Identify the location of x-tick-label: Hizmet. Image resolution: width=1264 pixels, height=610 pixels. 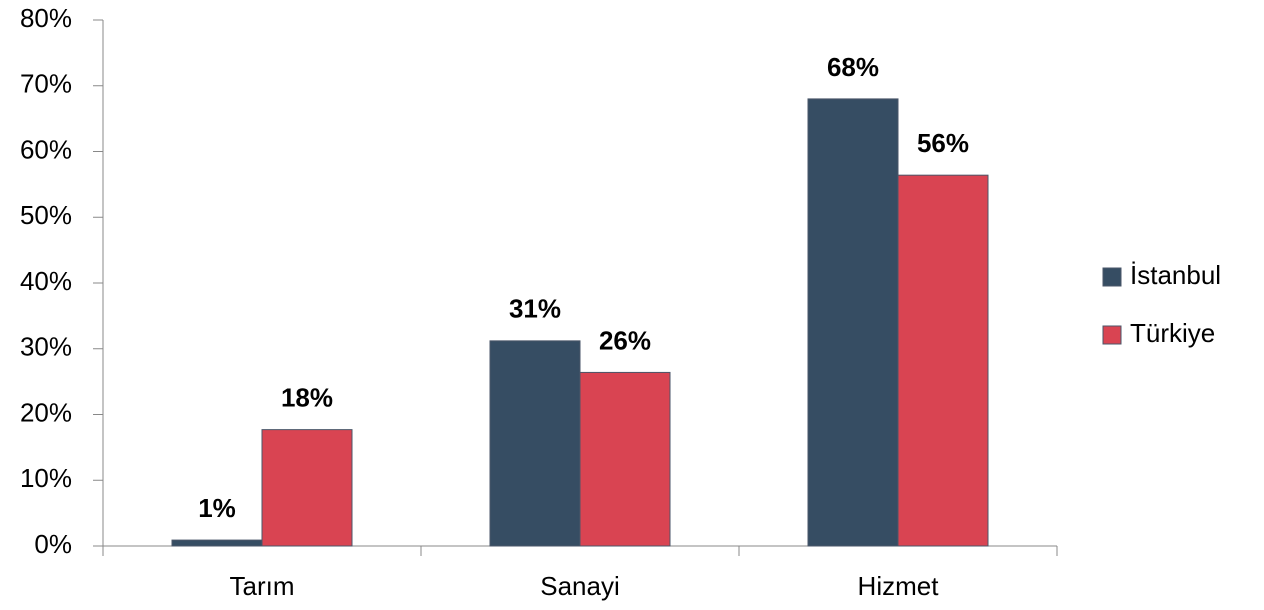
(899, 586).